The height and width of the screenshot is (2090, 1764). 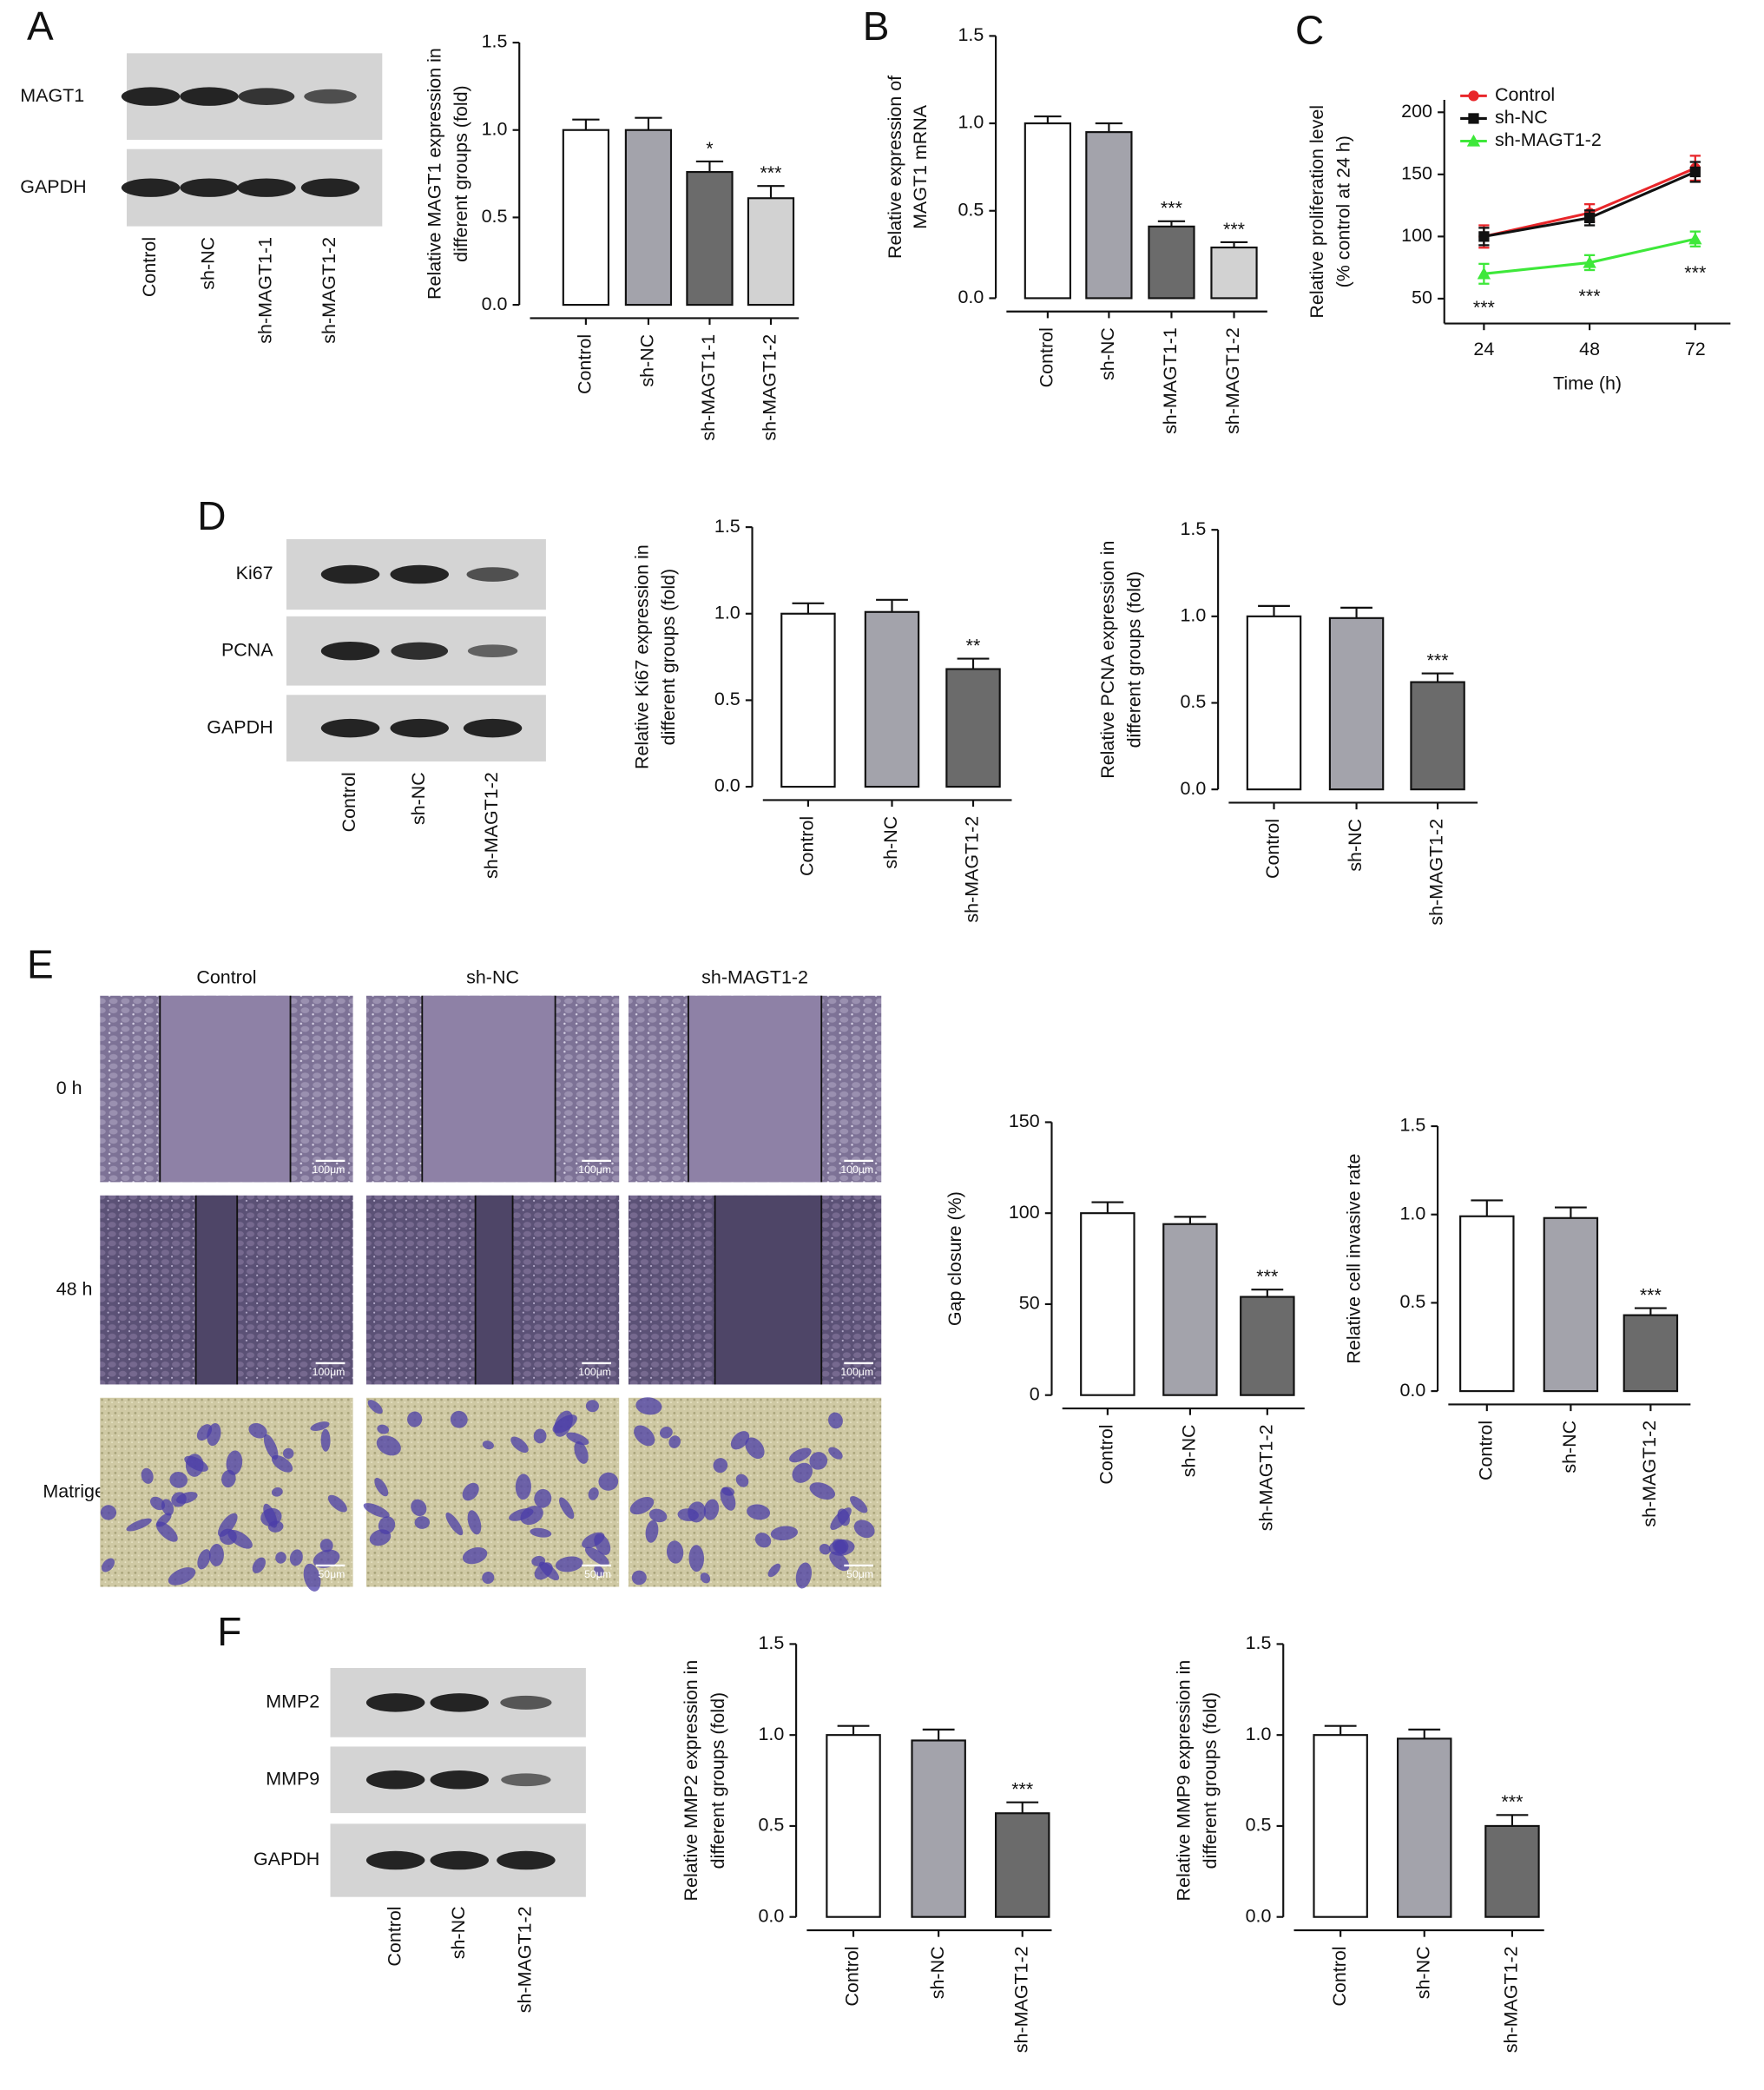 What do you see at coordinates (76, 1490) in the screenshot?
I see `row-label: Matrigel` at bounding box center [76, 1490].